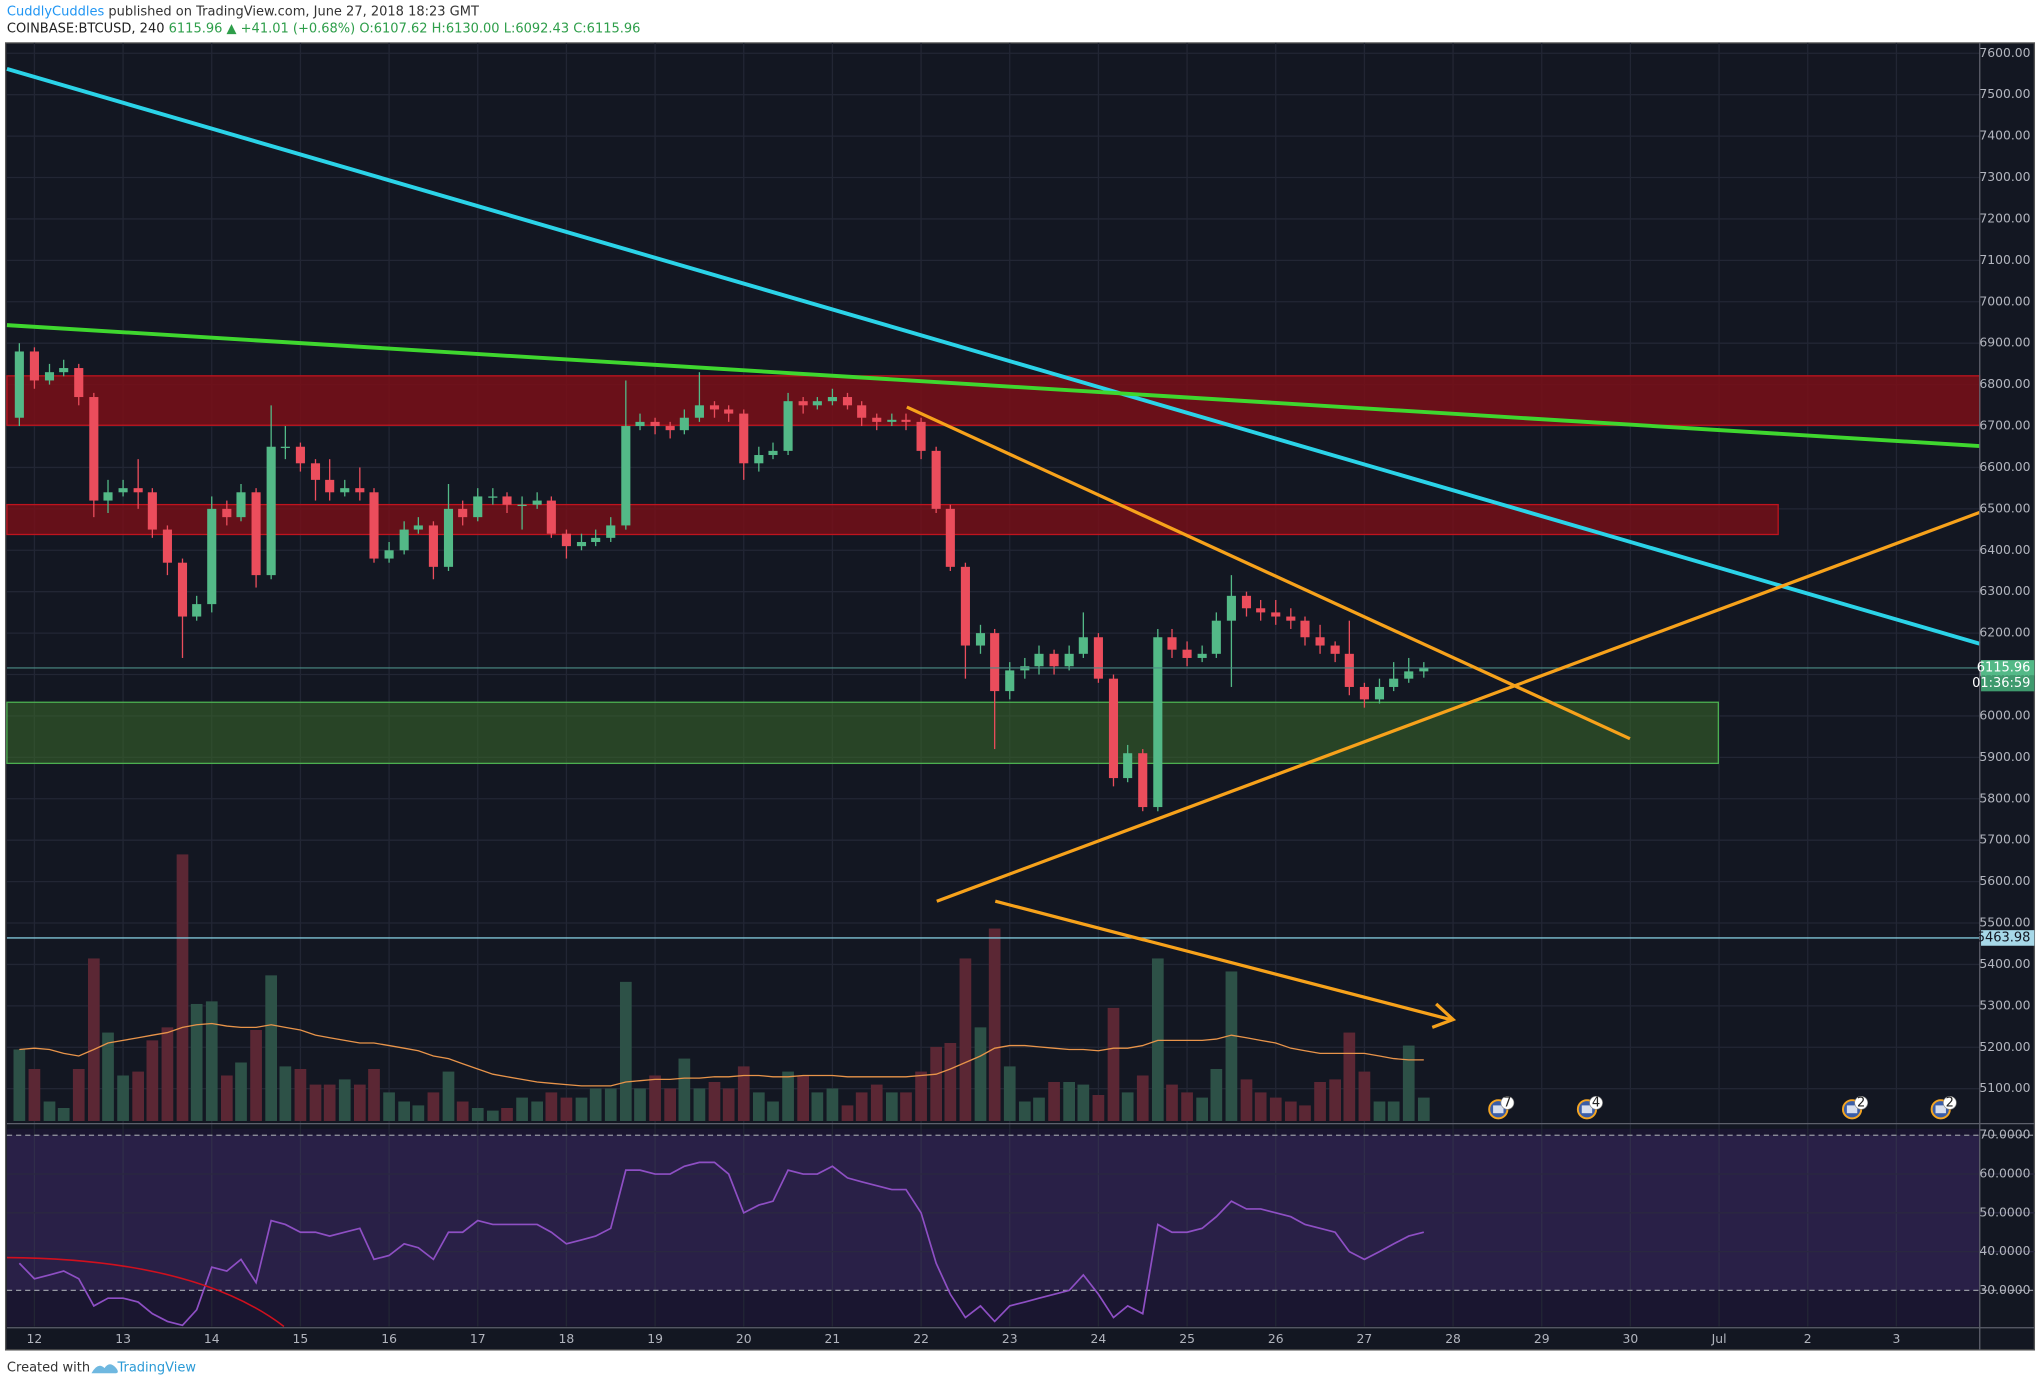 The image size is (2040, 1385). I want to click on last-price-label: 6115.96, so click(2004, 667).